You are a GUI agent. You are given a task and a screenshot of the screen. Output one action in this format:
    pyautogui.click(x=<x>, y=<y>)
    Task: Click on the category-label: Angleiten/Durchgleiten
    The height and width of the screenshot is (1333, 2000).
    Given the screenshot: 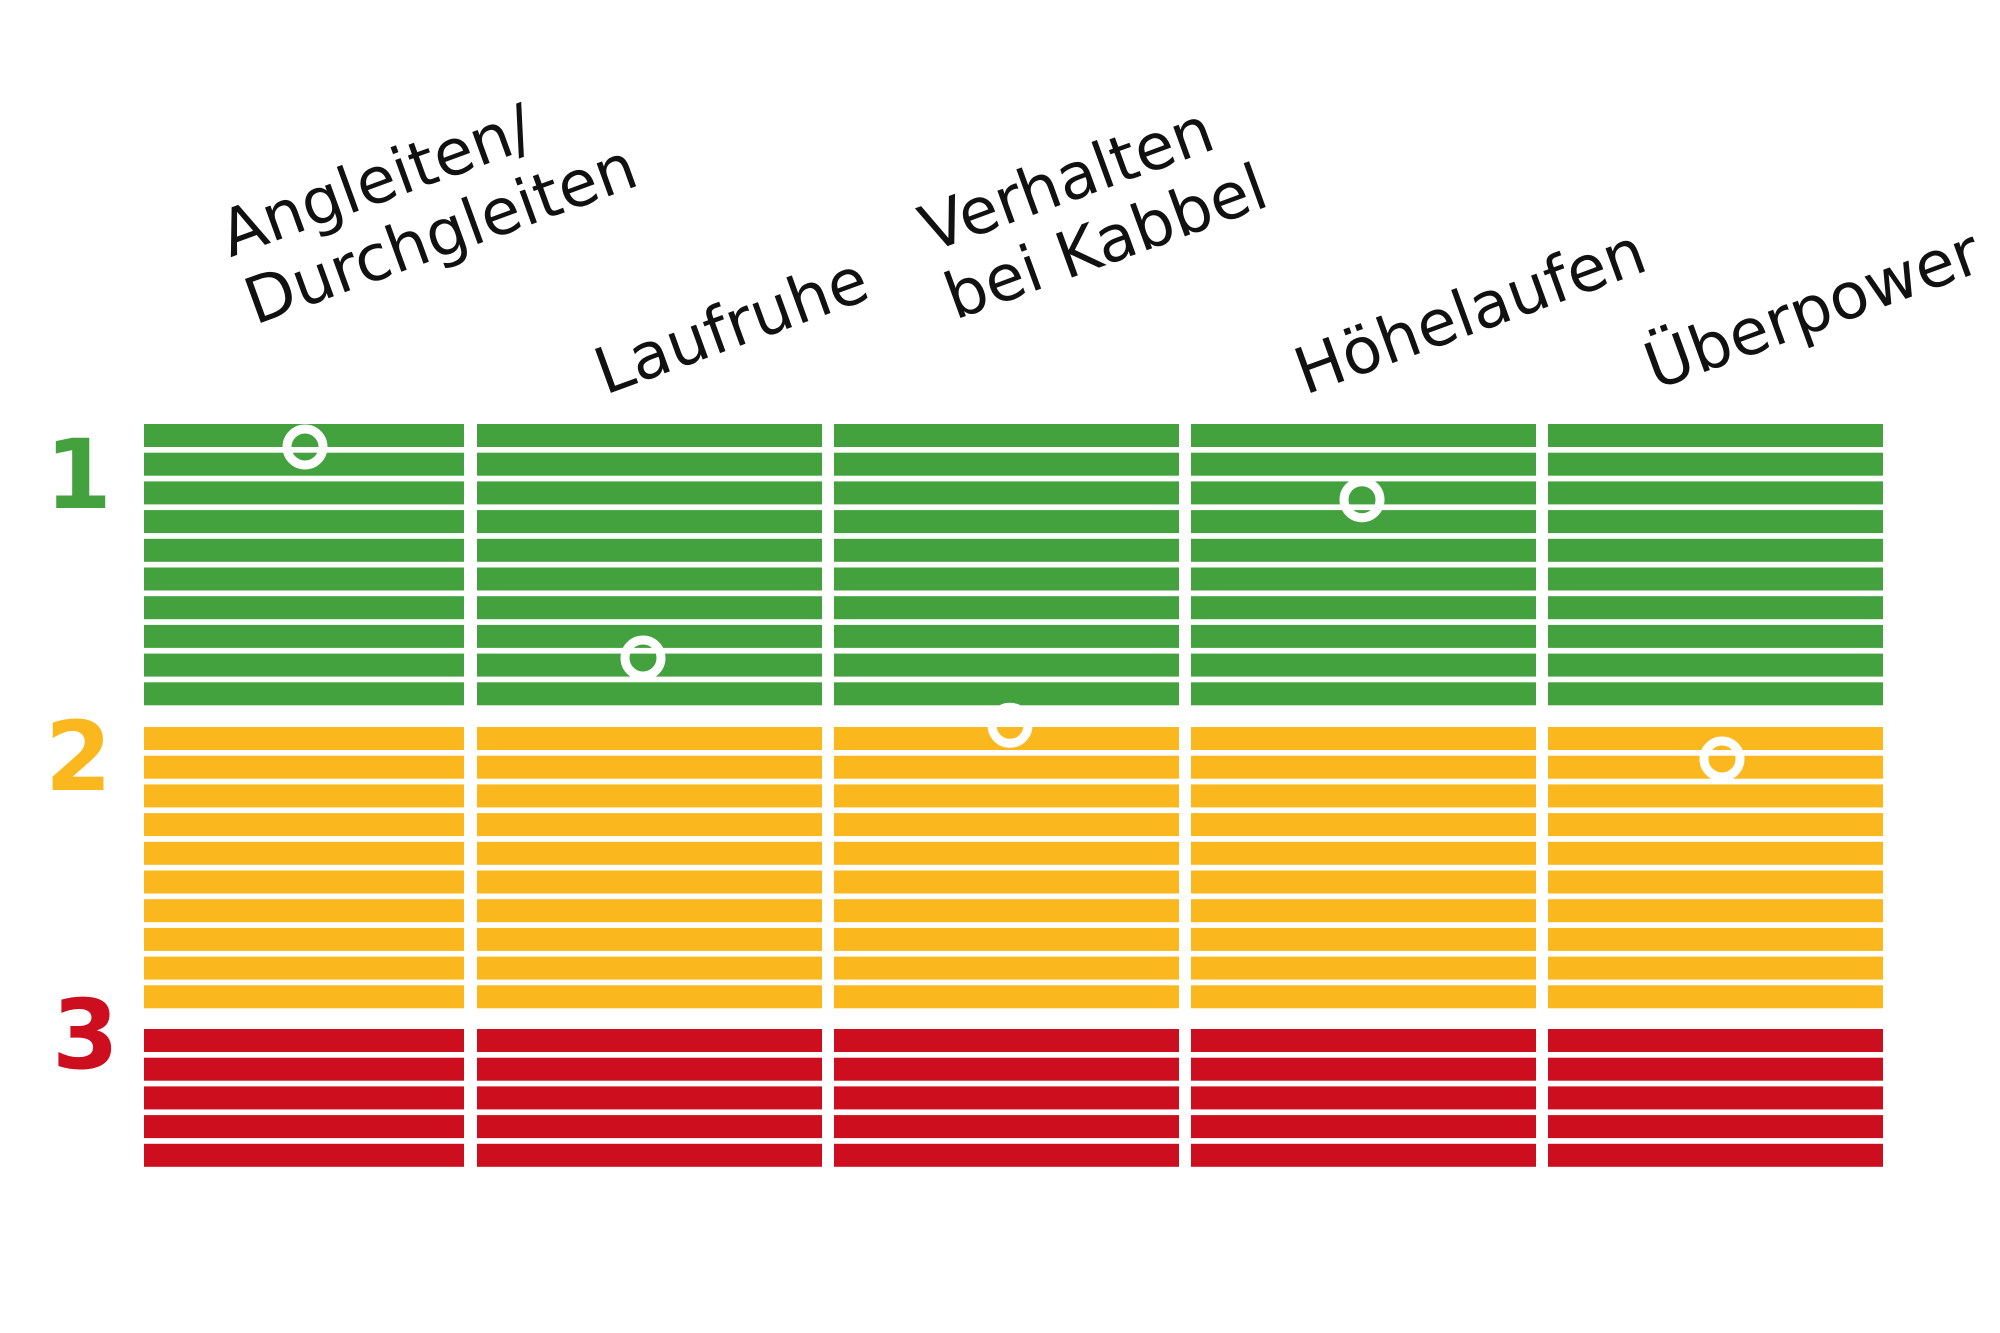 What is the action you would take?
    pyautogui.click(x=429, y=201)
    